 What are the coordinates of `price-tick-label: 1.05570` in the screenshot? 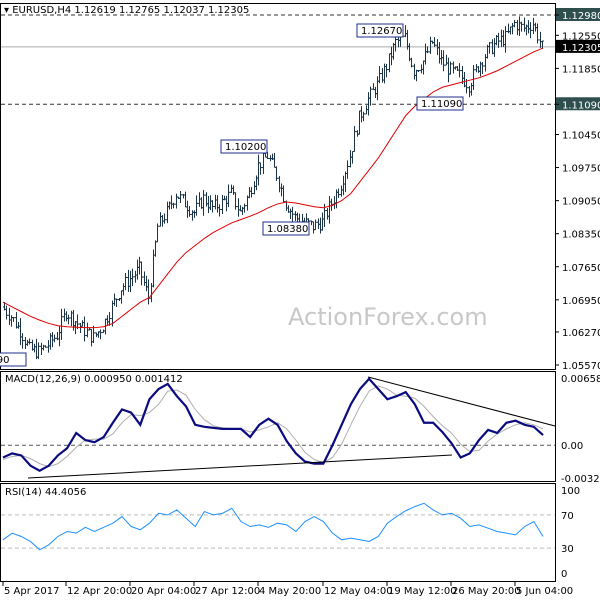 It's located at (581, 366).